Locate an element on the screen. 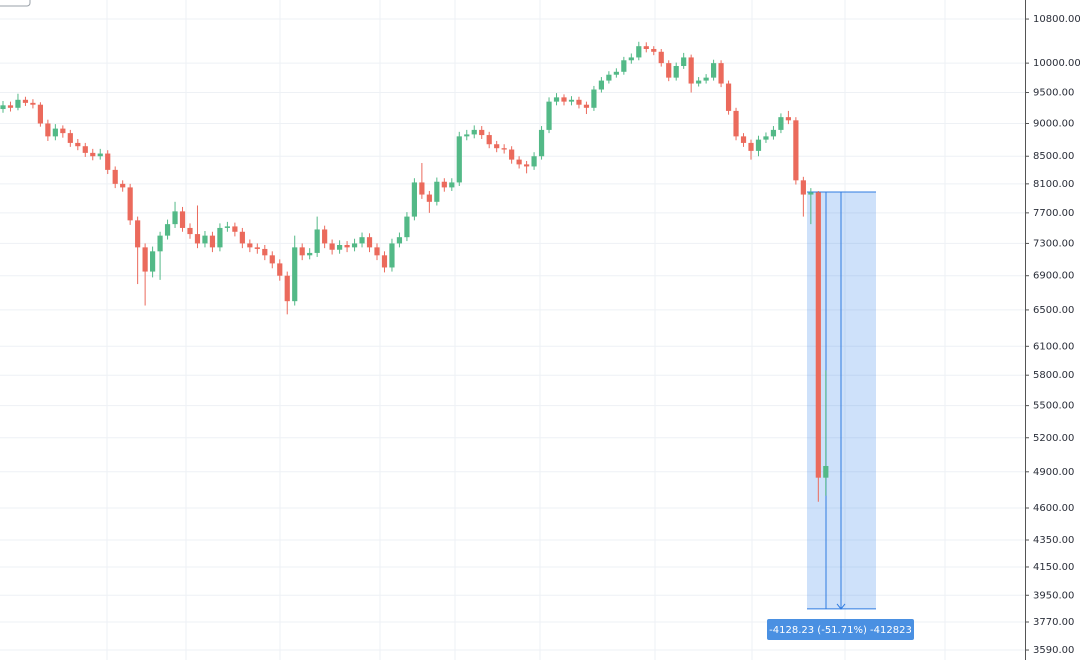 This screenshot has width=1080, height=660. y-tick-label: 4600.00 is located at coordinates (1053, 508).